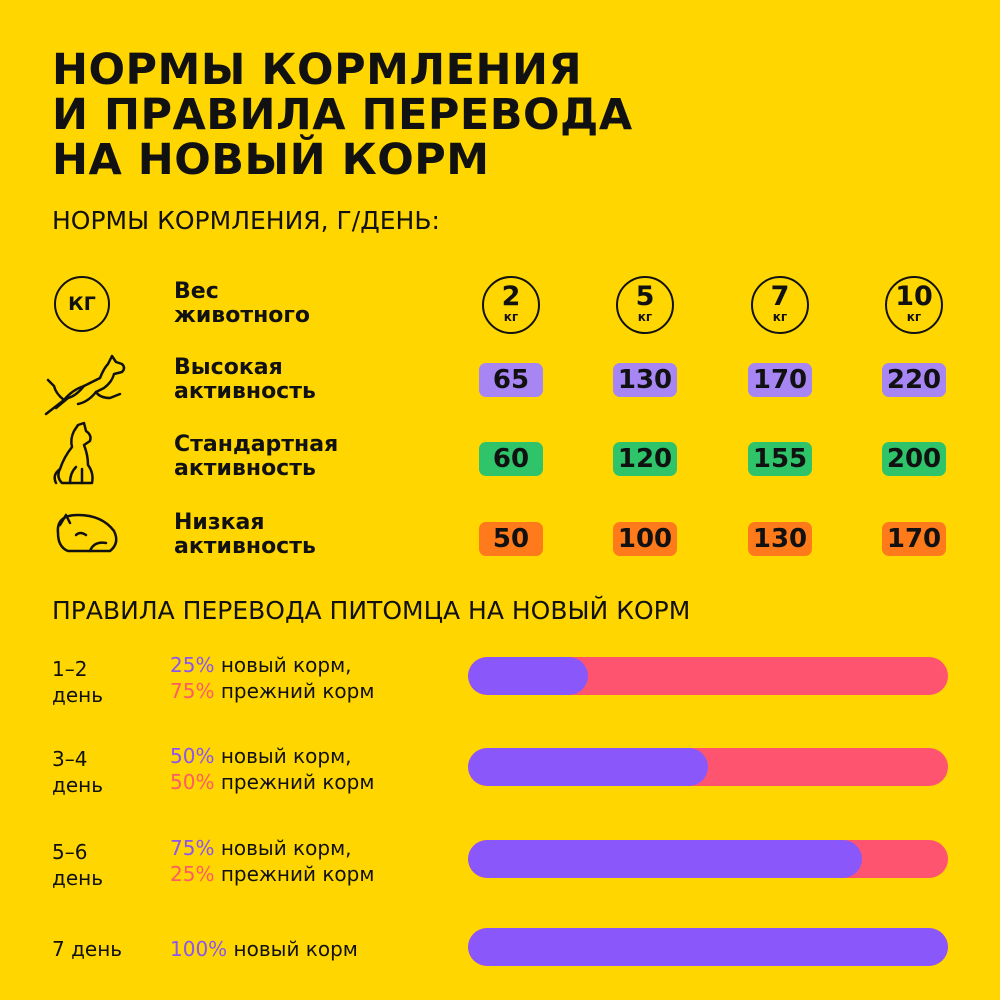  Describe the element at coordinates (77, 682) in the screenshot. I see `step-day: 1–2 день` at that location.